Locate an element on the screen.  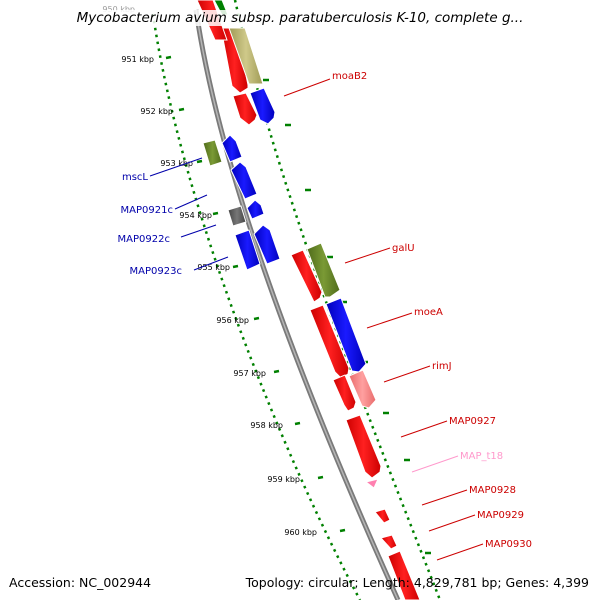
trna-arrow is located at coordinates (371, 483).